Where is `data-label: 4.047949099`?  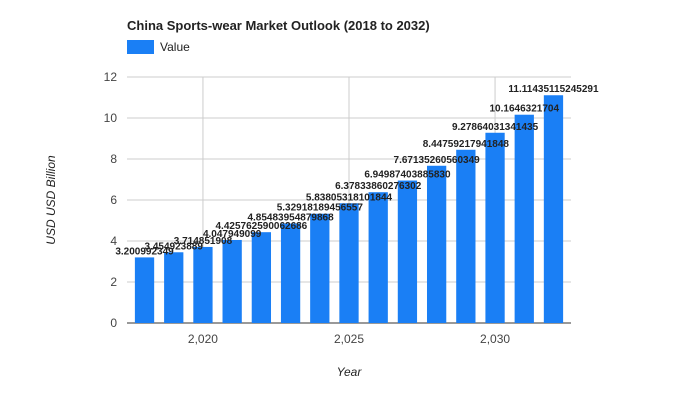
data-label: 4.047949099 is located at coordinates (232, 234).